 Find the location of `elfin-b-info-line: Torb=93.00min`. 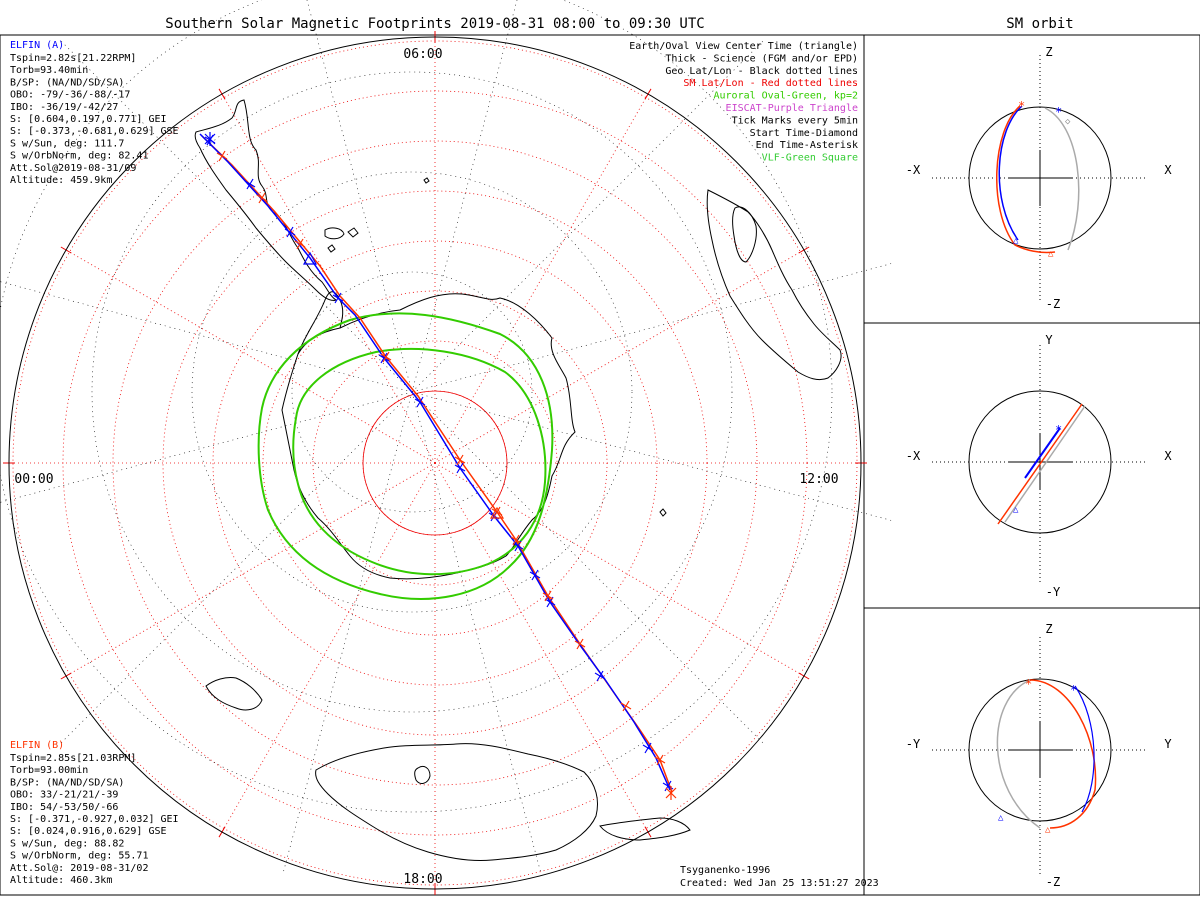

elfin-b-info-line: Torb=93.00min is located at coordinates (49, 770).